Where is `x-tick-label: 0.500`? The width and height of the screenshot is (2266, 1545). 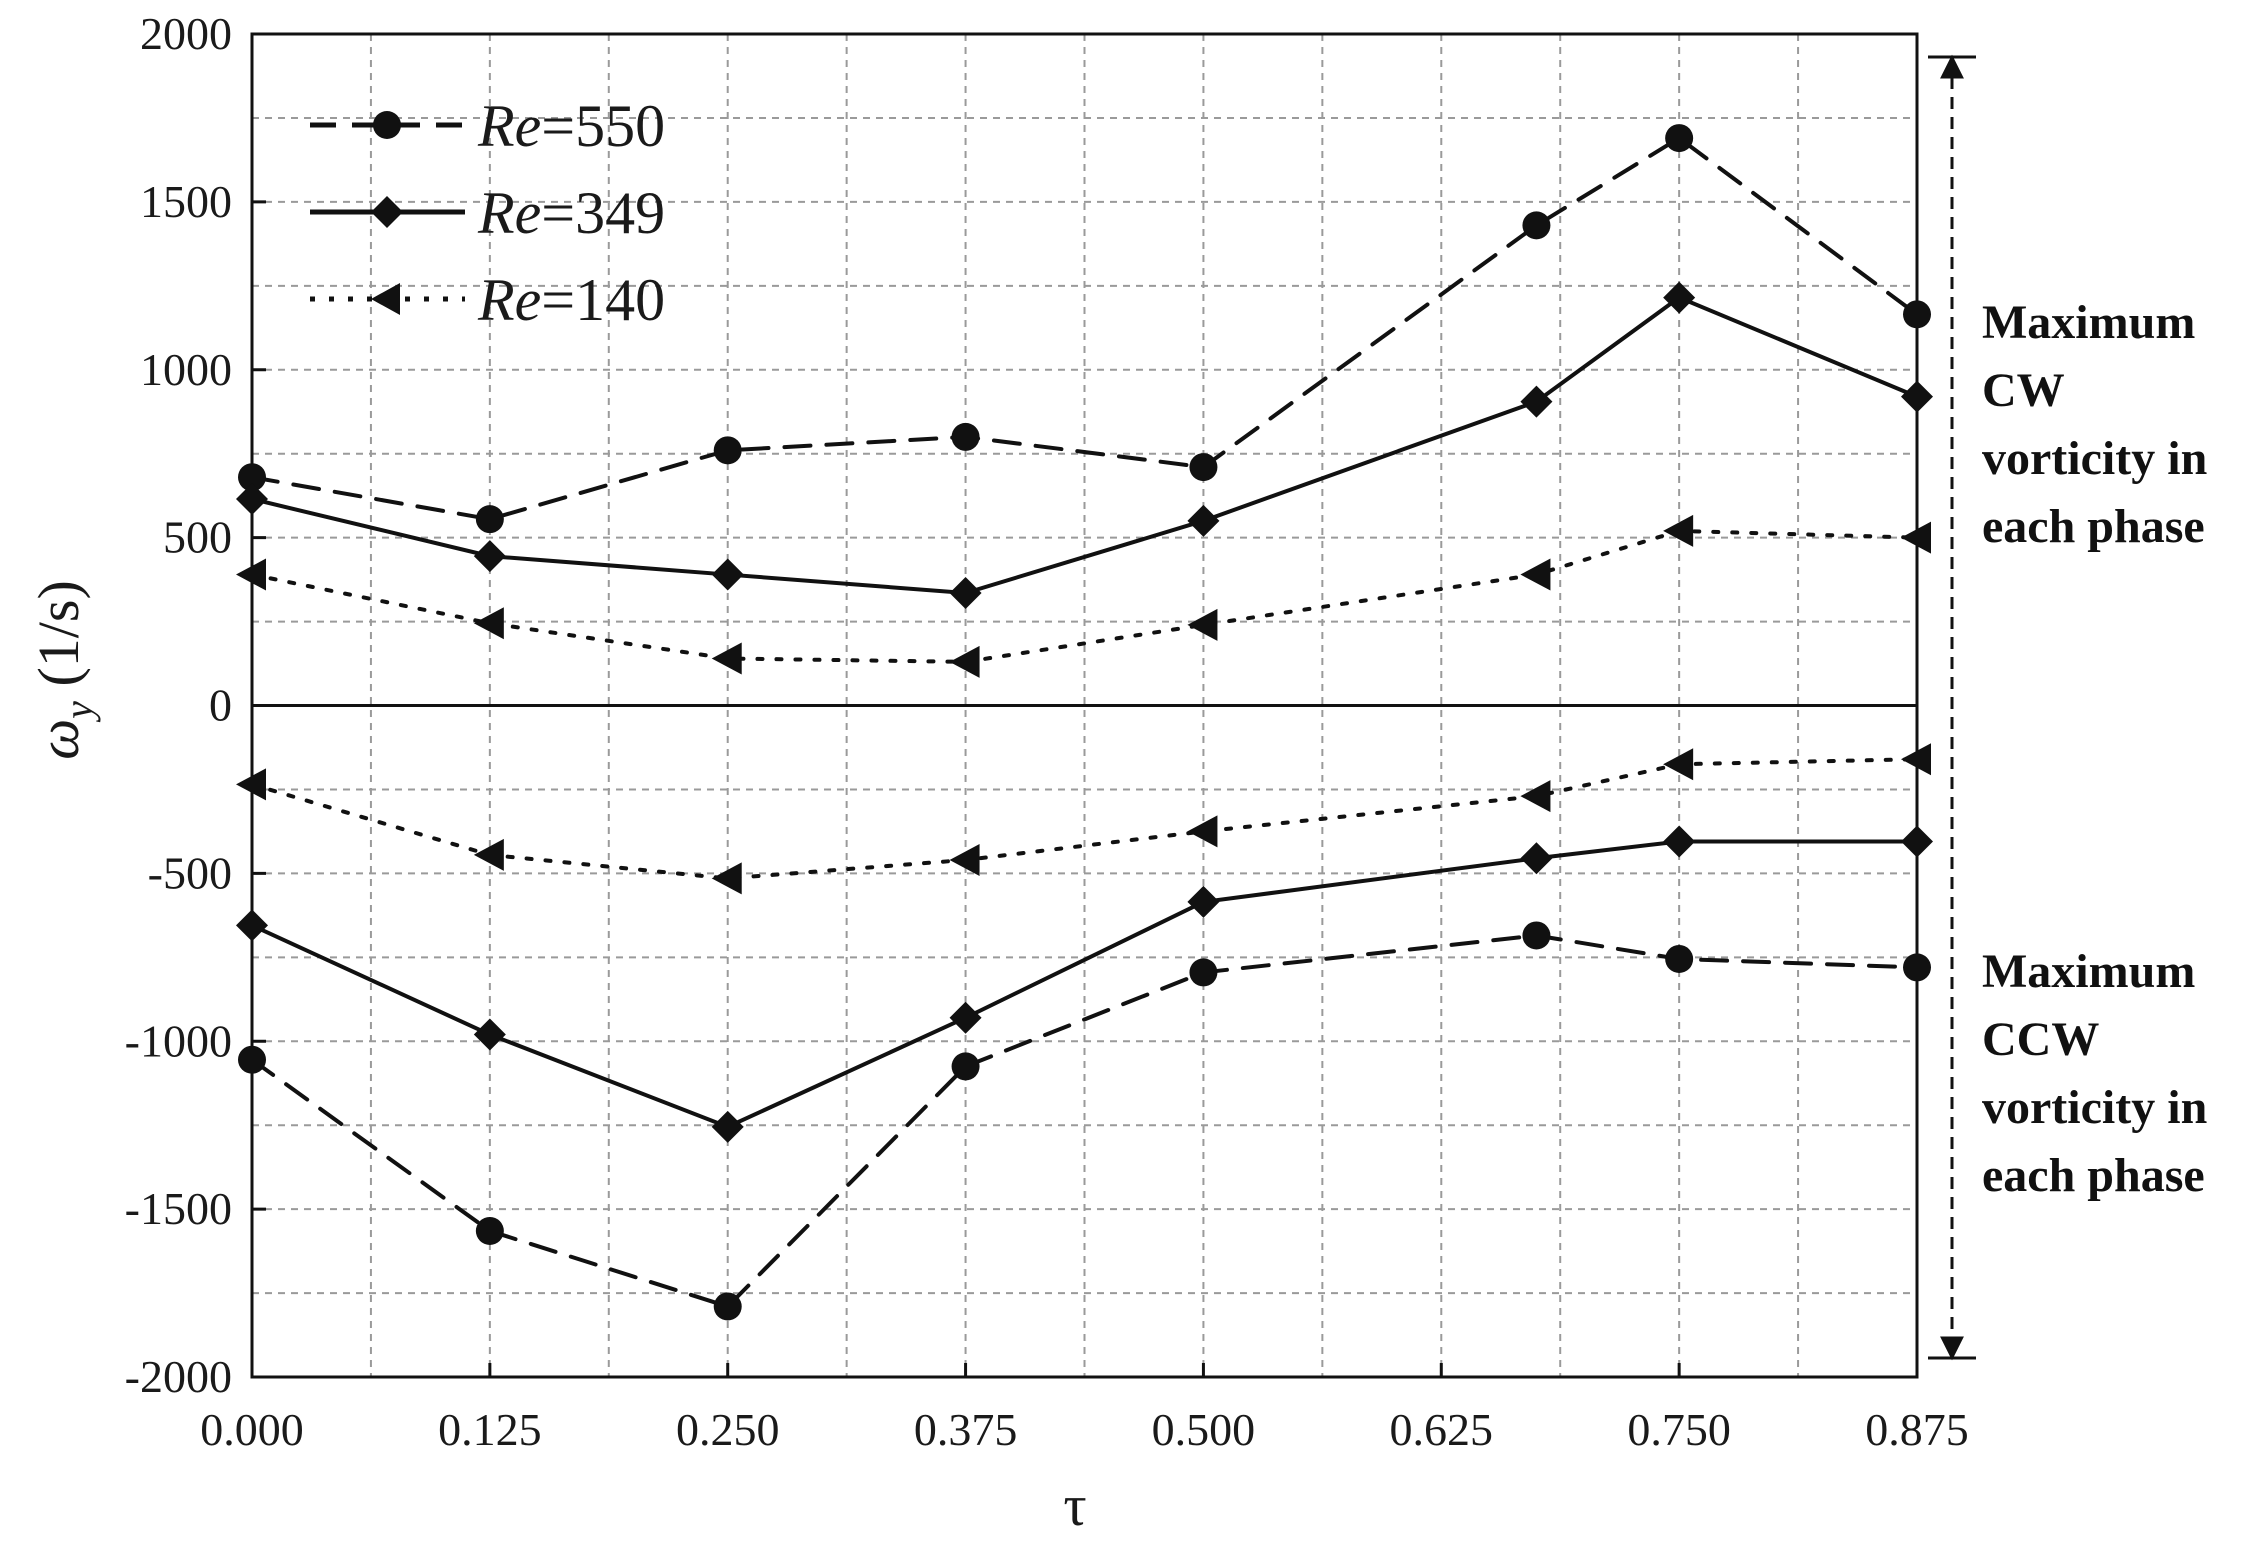 x-tick-label: 0.500 is located at coordinates (1204, 1429).